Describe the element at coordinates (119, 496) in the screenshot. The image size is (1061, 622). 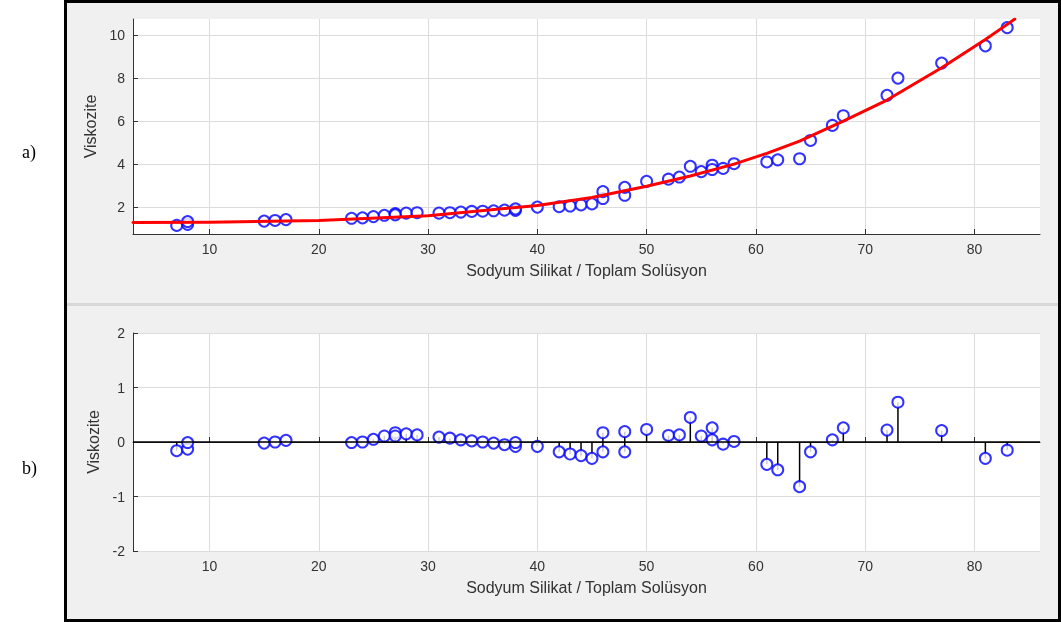
I see `y-tick-label: -1` at that location.